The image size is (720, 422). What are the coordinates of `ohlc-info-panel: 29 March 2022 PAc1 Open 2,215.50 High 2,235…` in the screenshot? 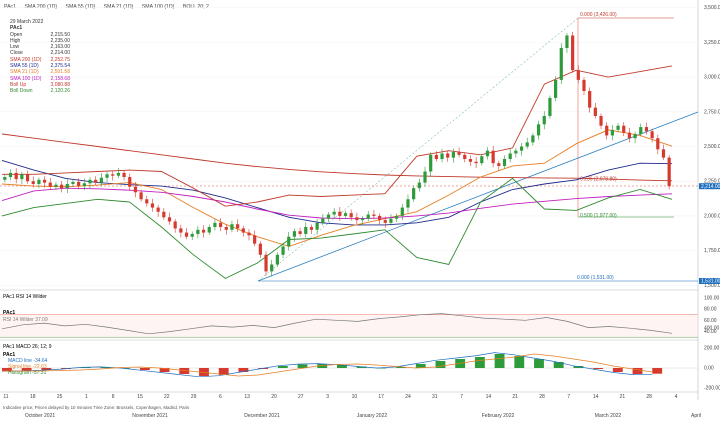 It's located at (40, 57).